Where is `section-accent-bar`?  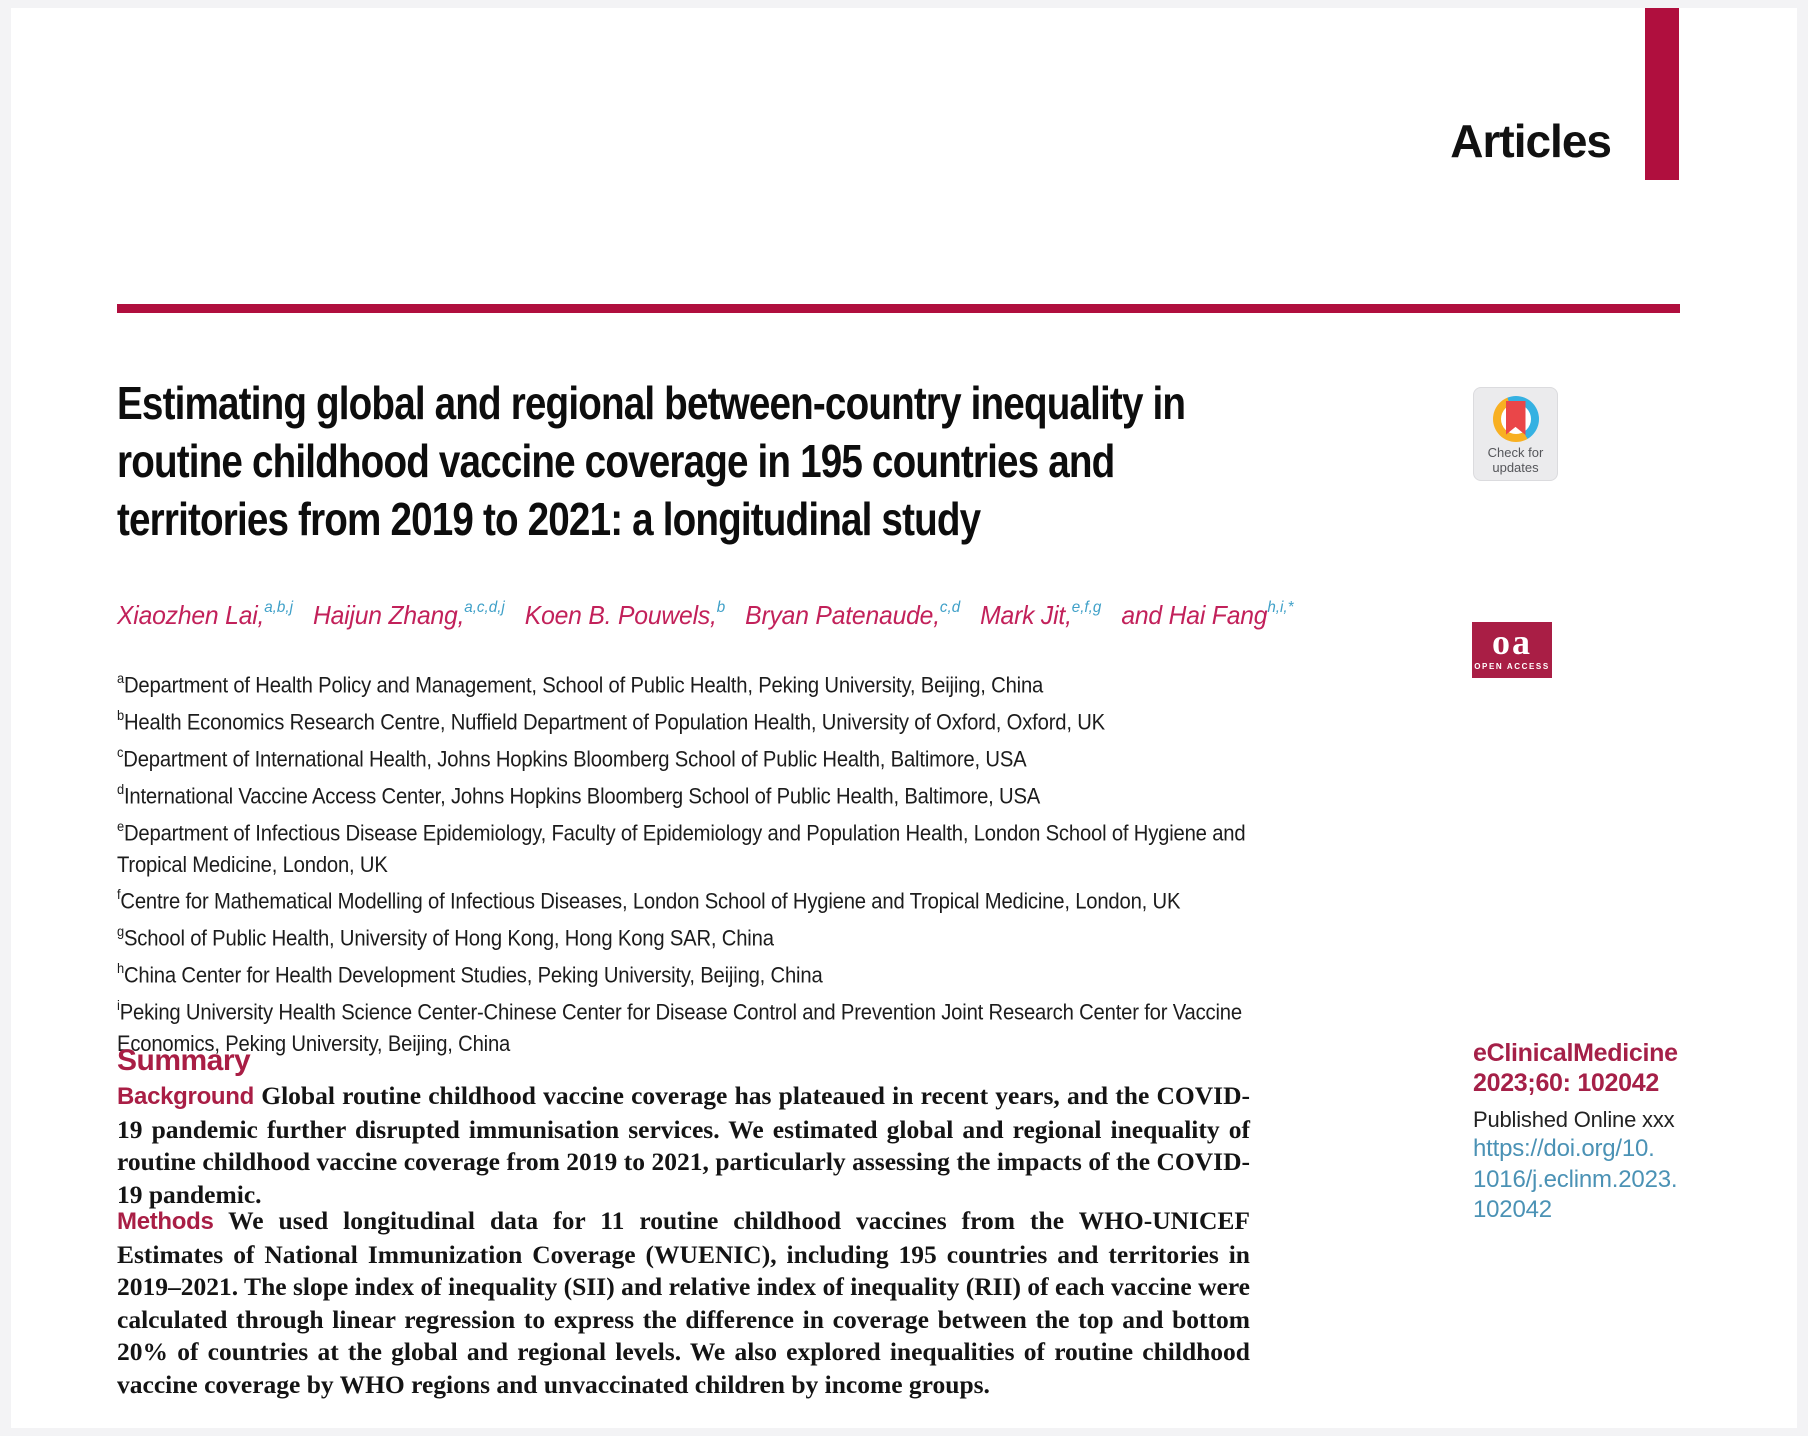 section-accent-bar is located at coordinates (1662, 94).